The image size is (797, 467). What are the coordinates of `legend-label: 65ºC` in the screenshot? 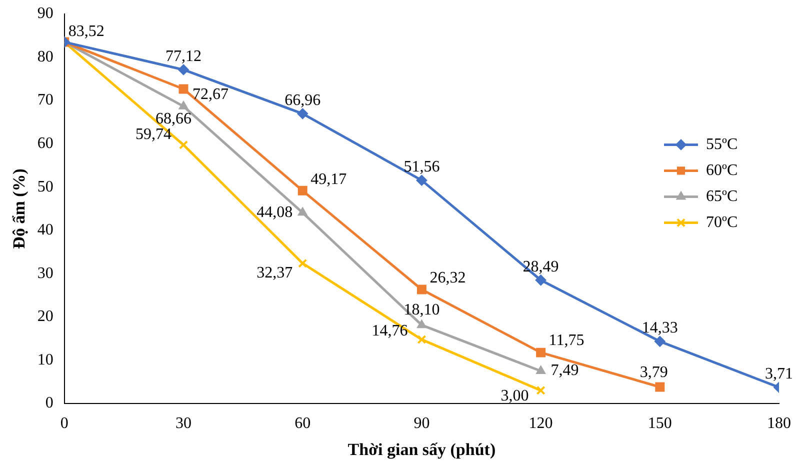 It's located at (722, 196).